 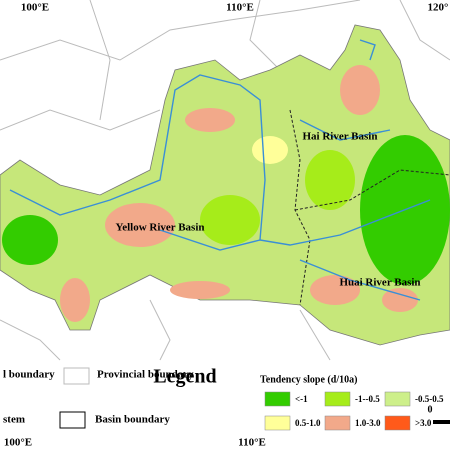 I want to click on longitude-label: 120°, so click(x=438, y=8).